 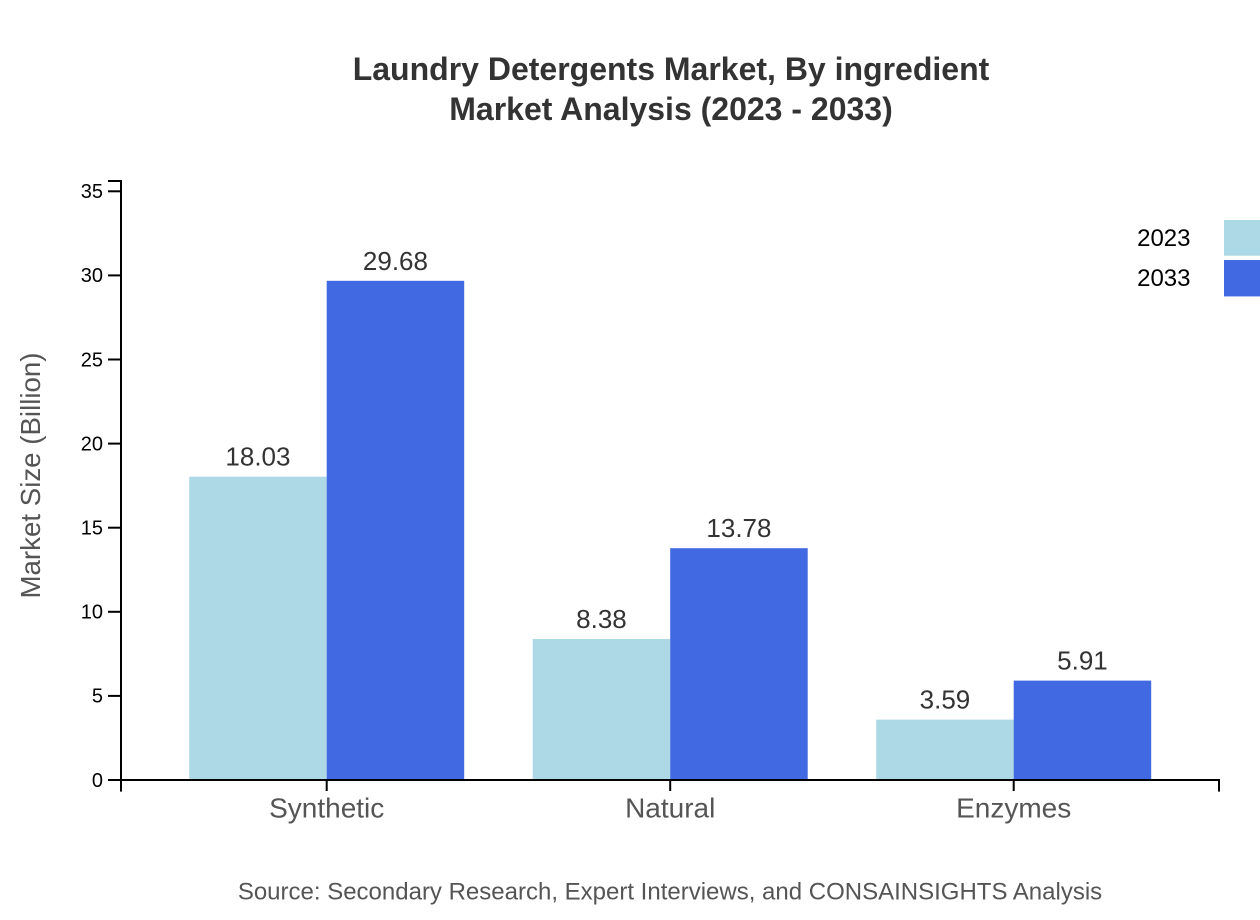 I want to click on svg-text:Laundry Detergents Market, By: Laundry Detergents Market, By ingredient, so click(x=671, y=69).